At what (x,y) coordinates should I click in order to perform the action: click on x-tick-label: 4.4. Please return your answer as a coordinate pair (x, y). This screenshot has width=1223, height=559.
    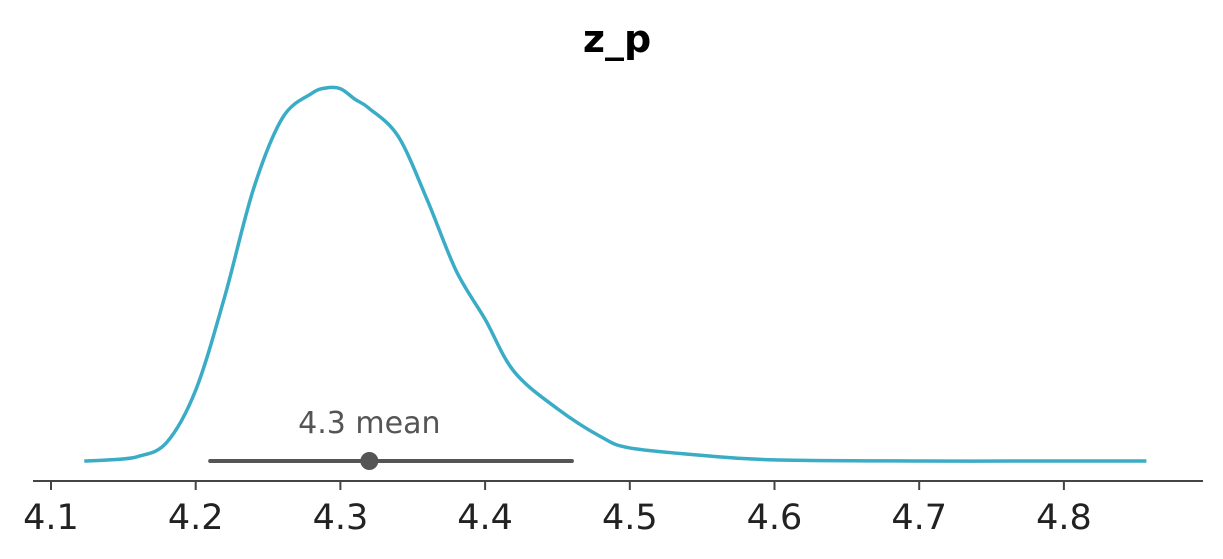
    Looking at the image, I should click on (485, 518).